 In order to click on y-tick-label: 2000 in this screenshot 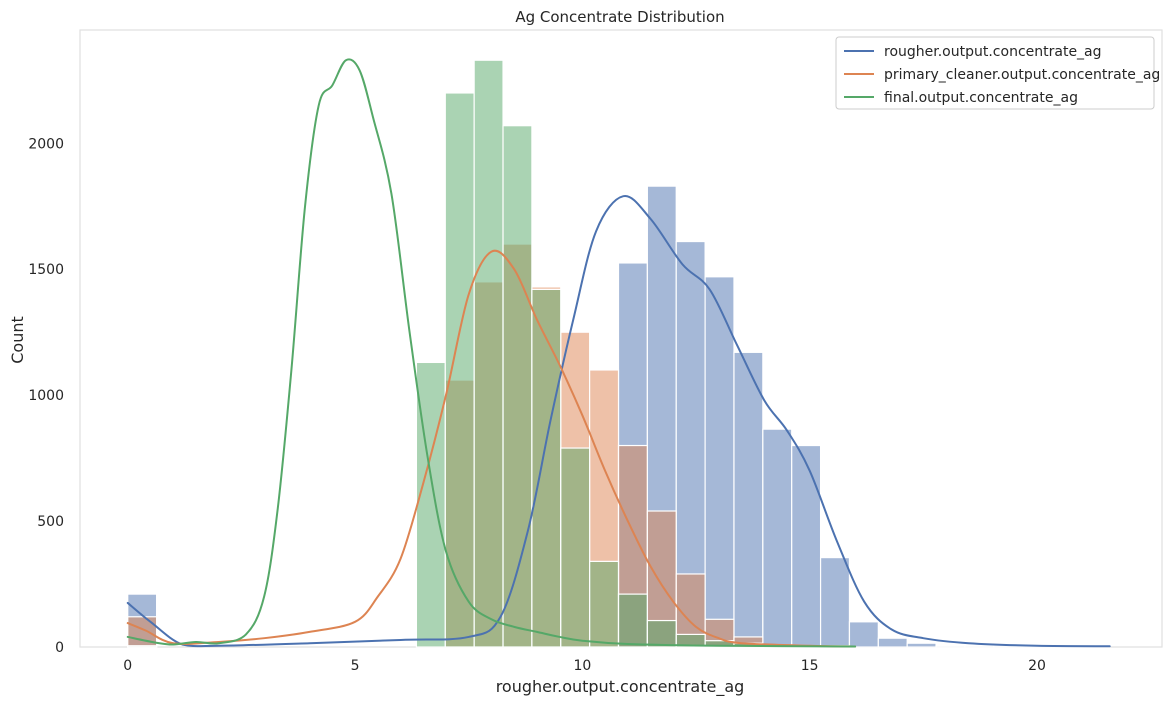, I will do `click(46, 144)`.